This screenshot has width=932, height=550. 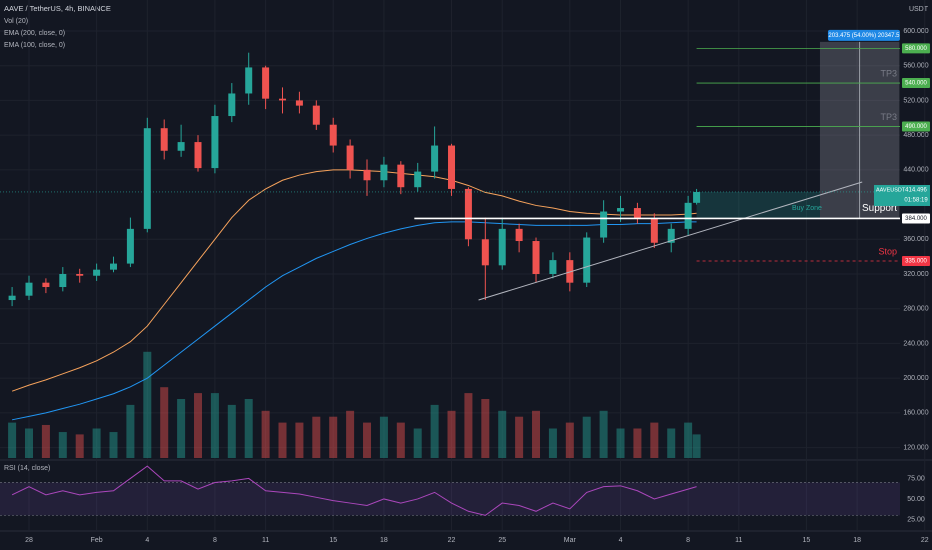 I want to click on rsi-line, so click(x=354, y=490).